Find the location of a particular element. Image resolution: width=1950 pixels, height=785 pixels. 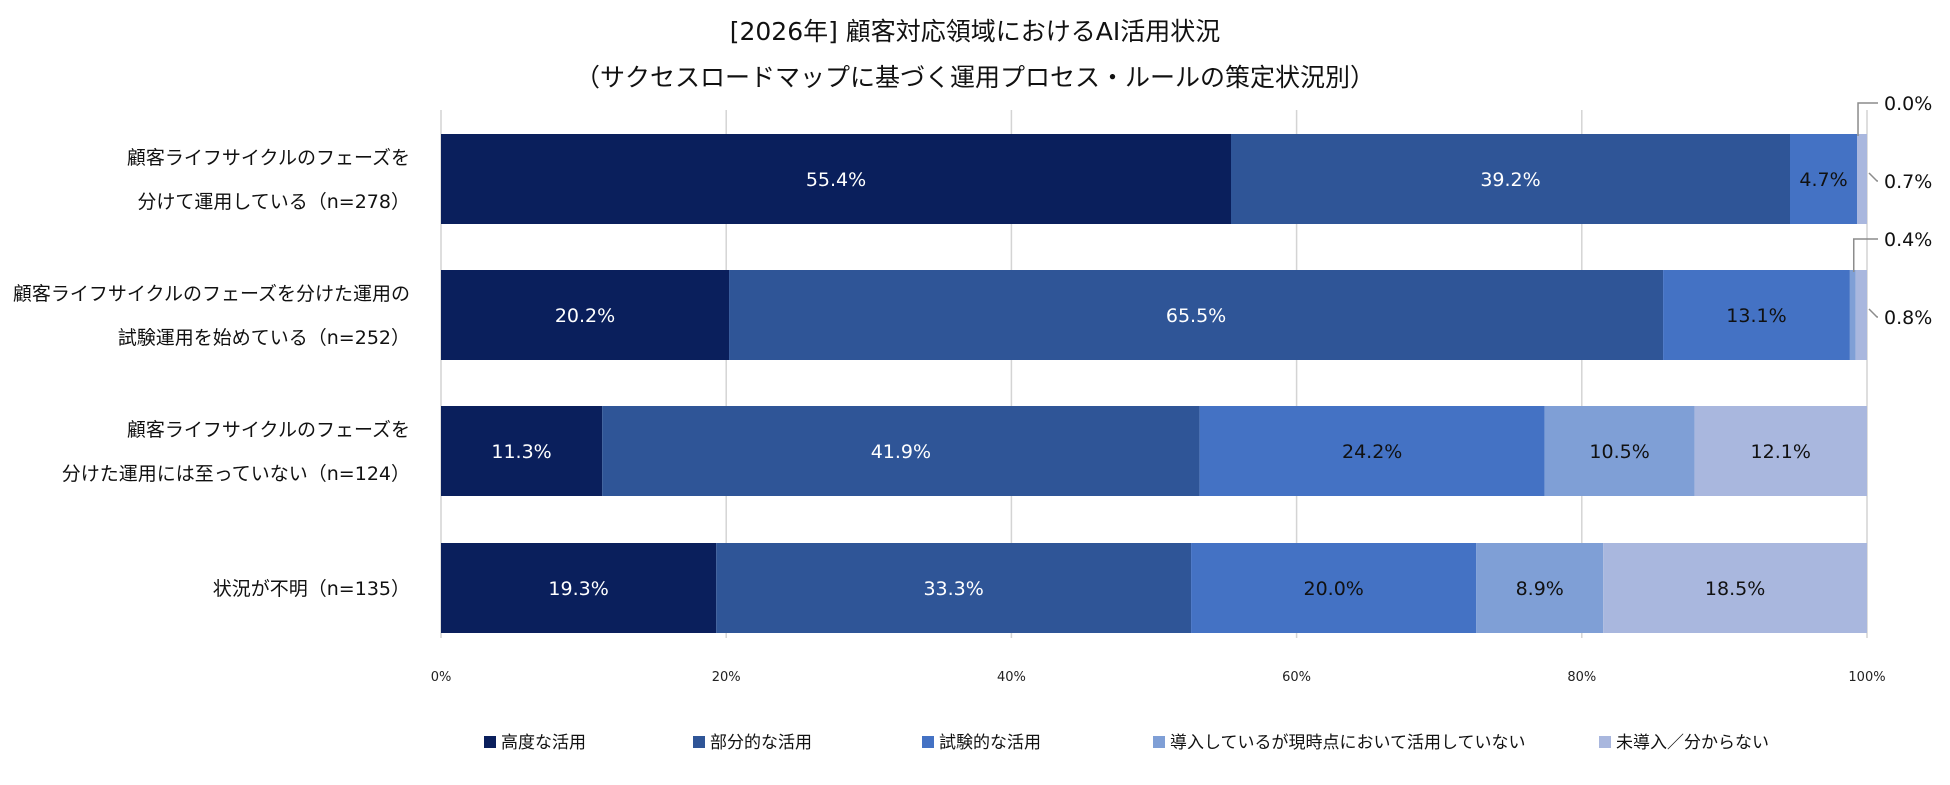

category-label: 試験運用を始めている（n=252） is located at coordinates (264, 338).